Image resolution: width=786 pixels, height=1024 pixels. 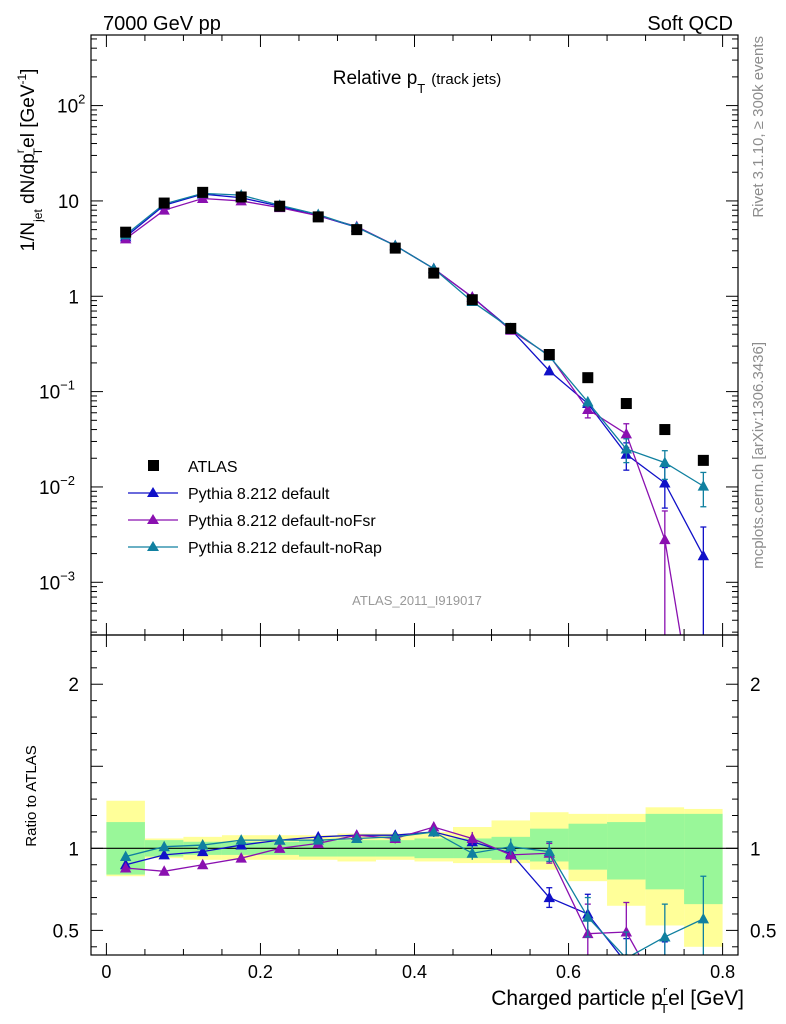 I want to click on x-tick-label: 0.4, so click(x=414, y=972).